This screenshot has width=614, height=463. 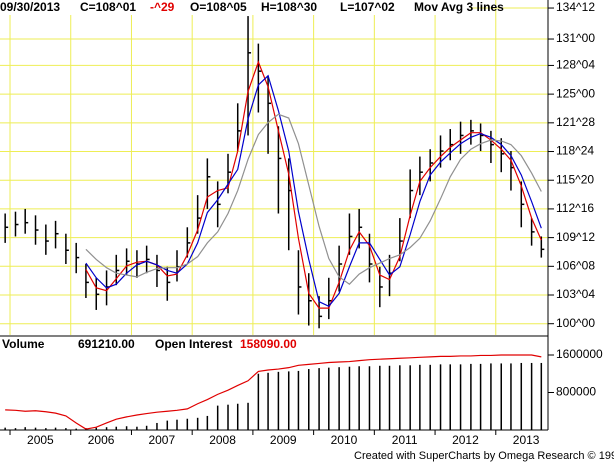 I want to click on header-bg, so click(x=235, y=7).